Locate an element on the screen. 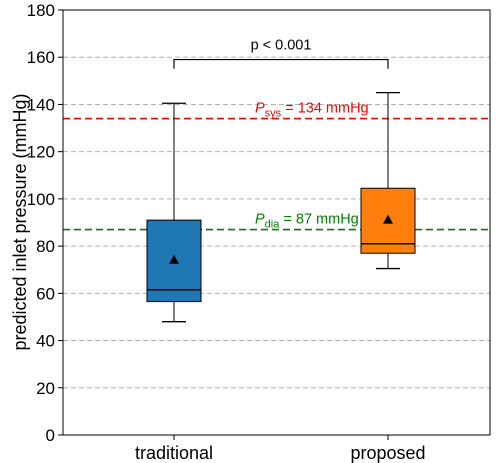 This screenshot has height=463, width=498. y-axis-label: predicted inlet pressure (mmHg) is located at coordinates (20, 221).